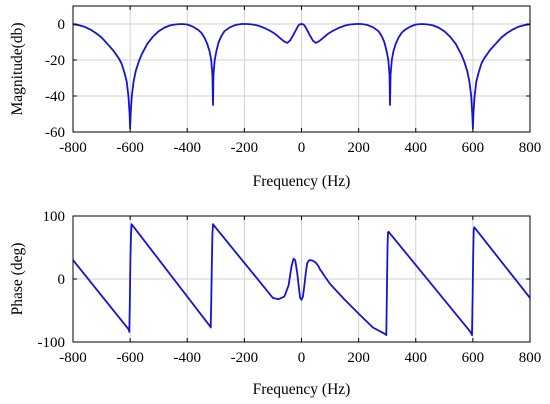 This screenshot has width=550, height=404. Describe the element at coordinates (52, 343) in the screenshot. I see `y-tick-label: -100` at that location.